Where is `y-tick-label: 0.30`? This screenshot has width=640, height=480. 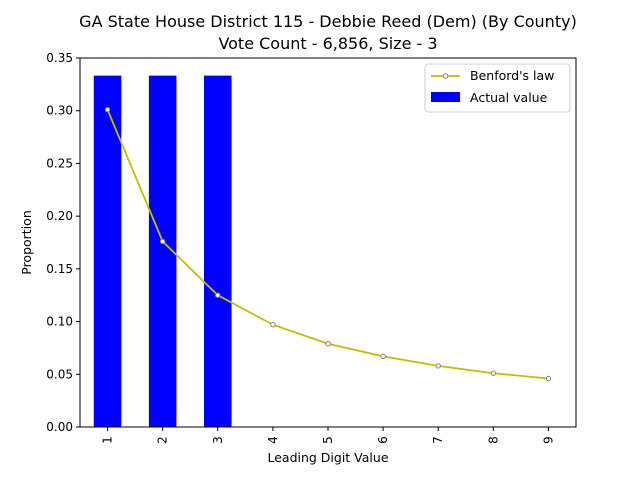 y-tick-label: 0.30 is located at coordinates (59, 111).